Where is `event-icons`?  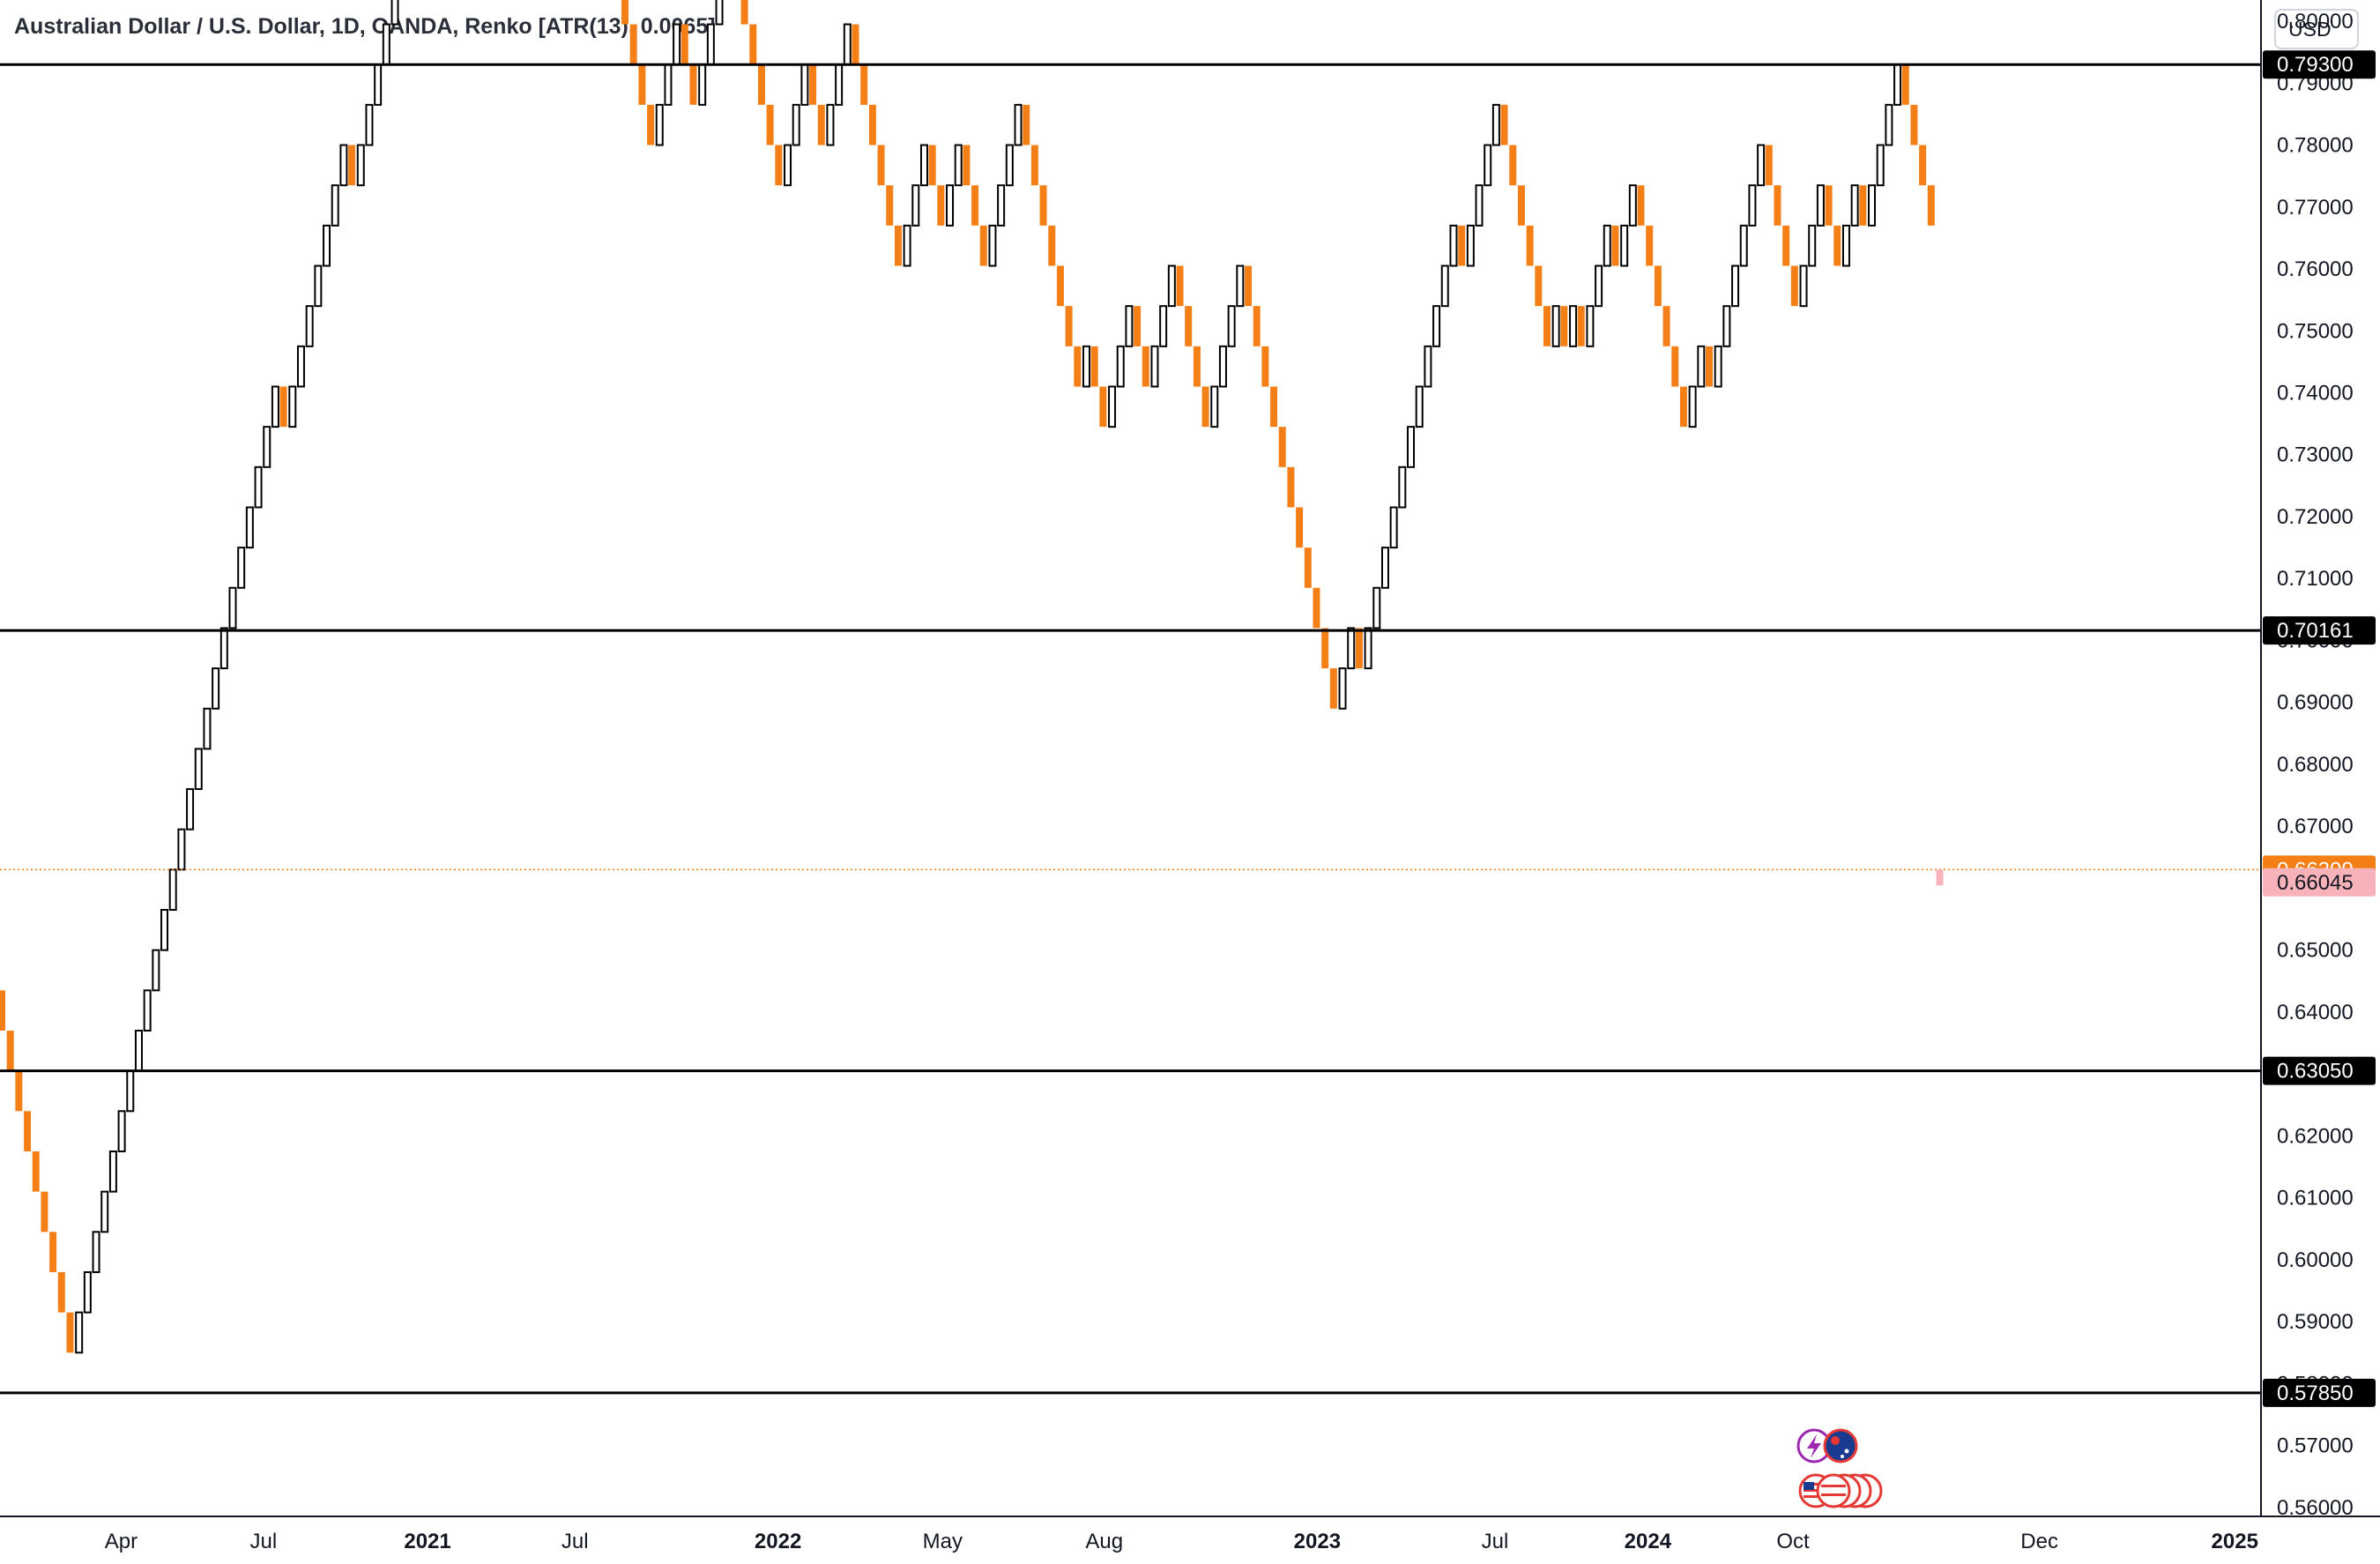 event-icons is located at coordinates (1839, 1468).